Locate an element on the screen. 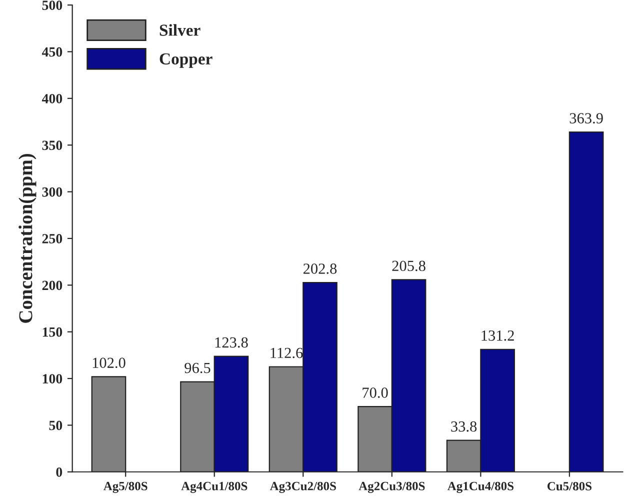  y-tick-label: 350 is located at coordinates (52, 145).